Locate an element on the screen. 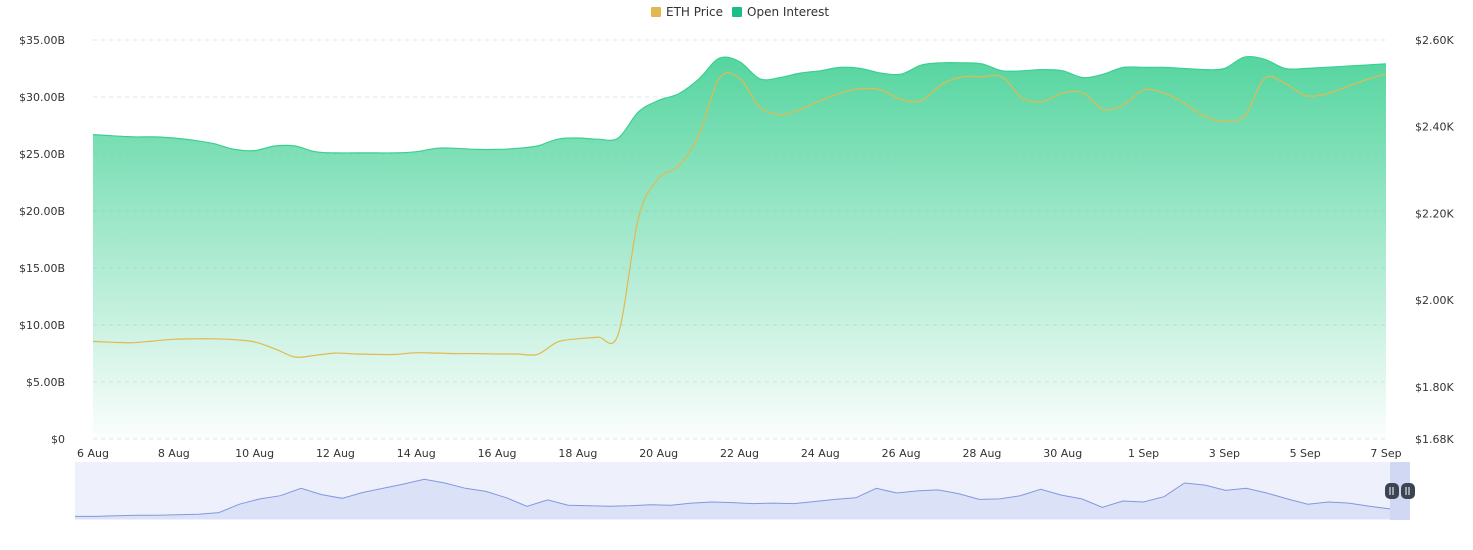 The image size is (1473, 550). left-tick-label: $15.00B is located at coordinates (42, 268).